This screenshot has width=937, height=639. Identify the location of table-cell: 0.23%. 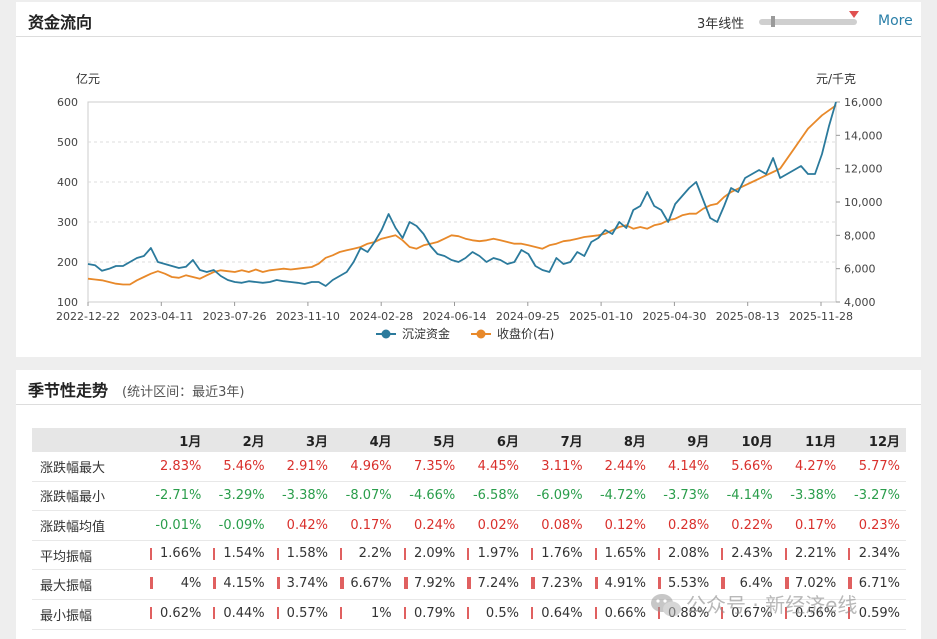
(874, 525).